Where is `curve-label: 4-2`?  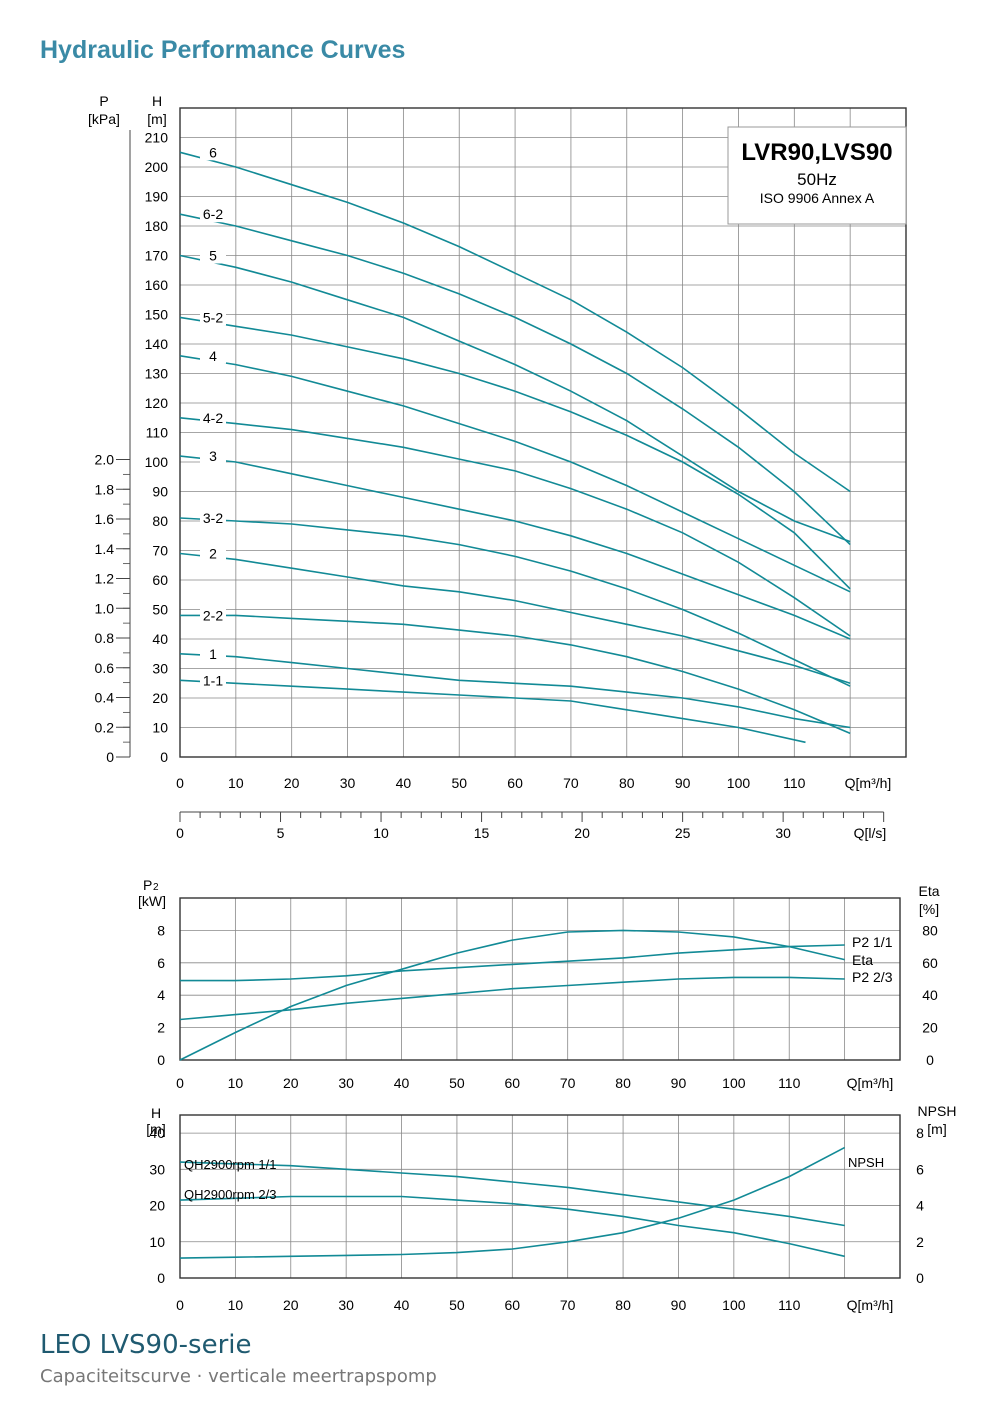
curve-label: 4-2 is located at coordinates (213, 418).